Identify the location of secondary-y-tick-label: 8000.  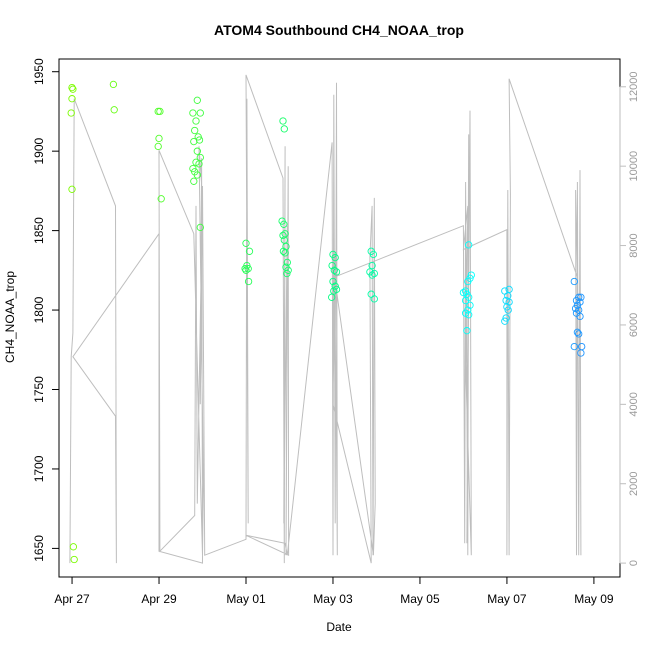
(634, 245).